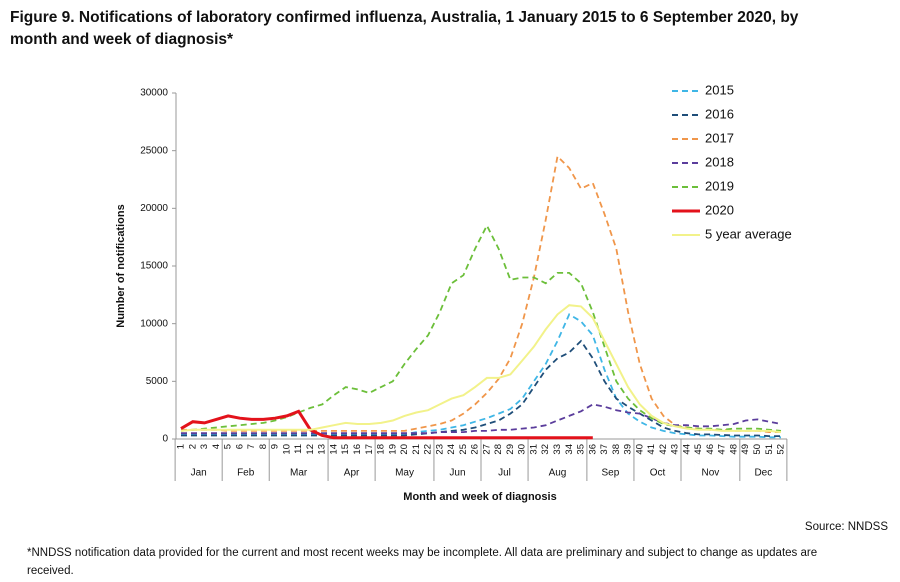 The image size is (900, 582). Describe the element at coordinates (154, 150) in the screenshot. I see `y-tick-label: 25000` at that location.